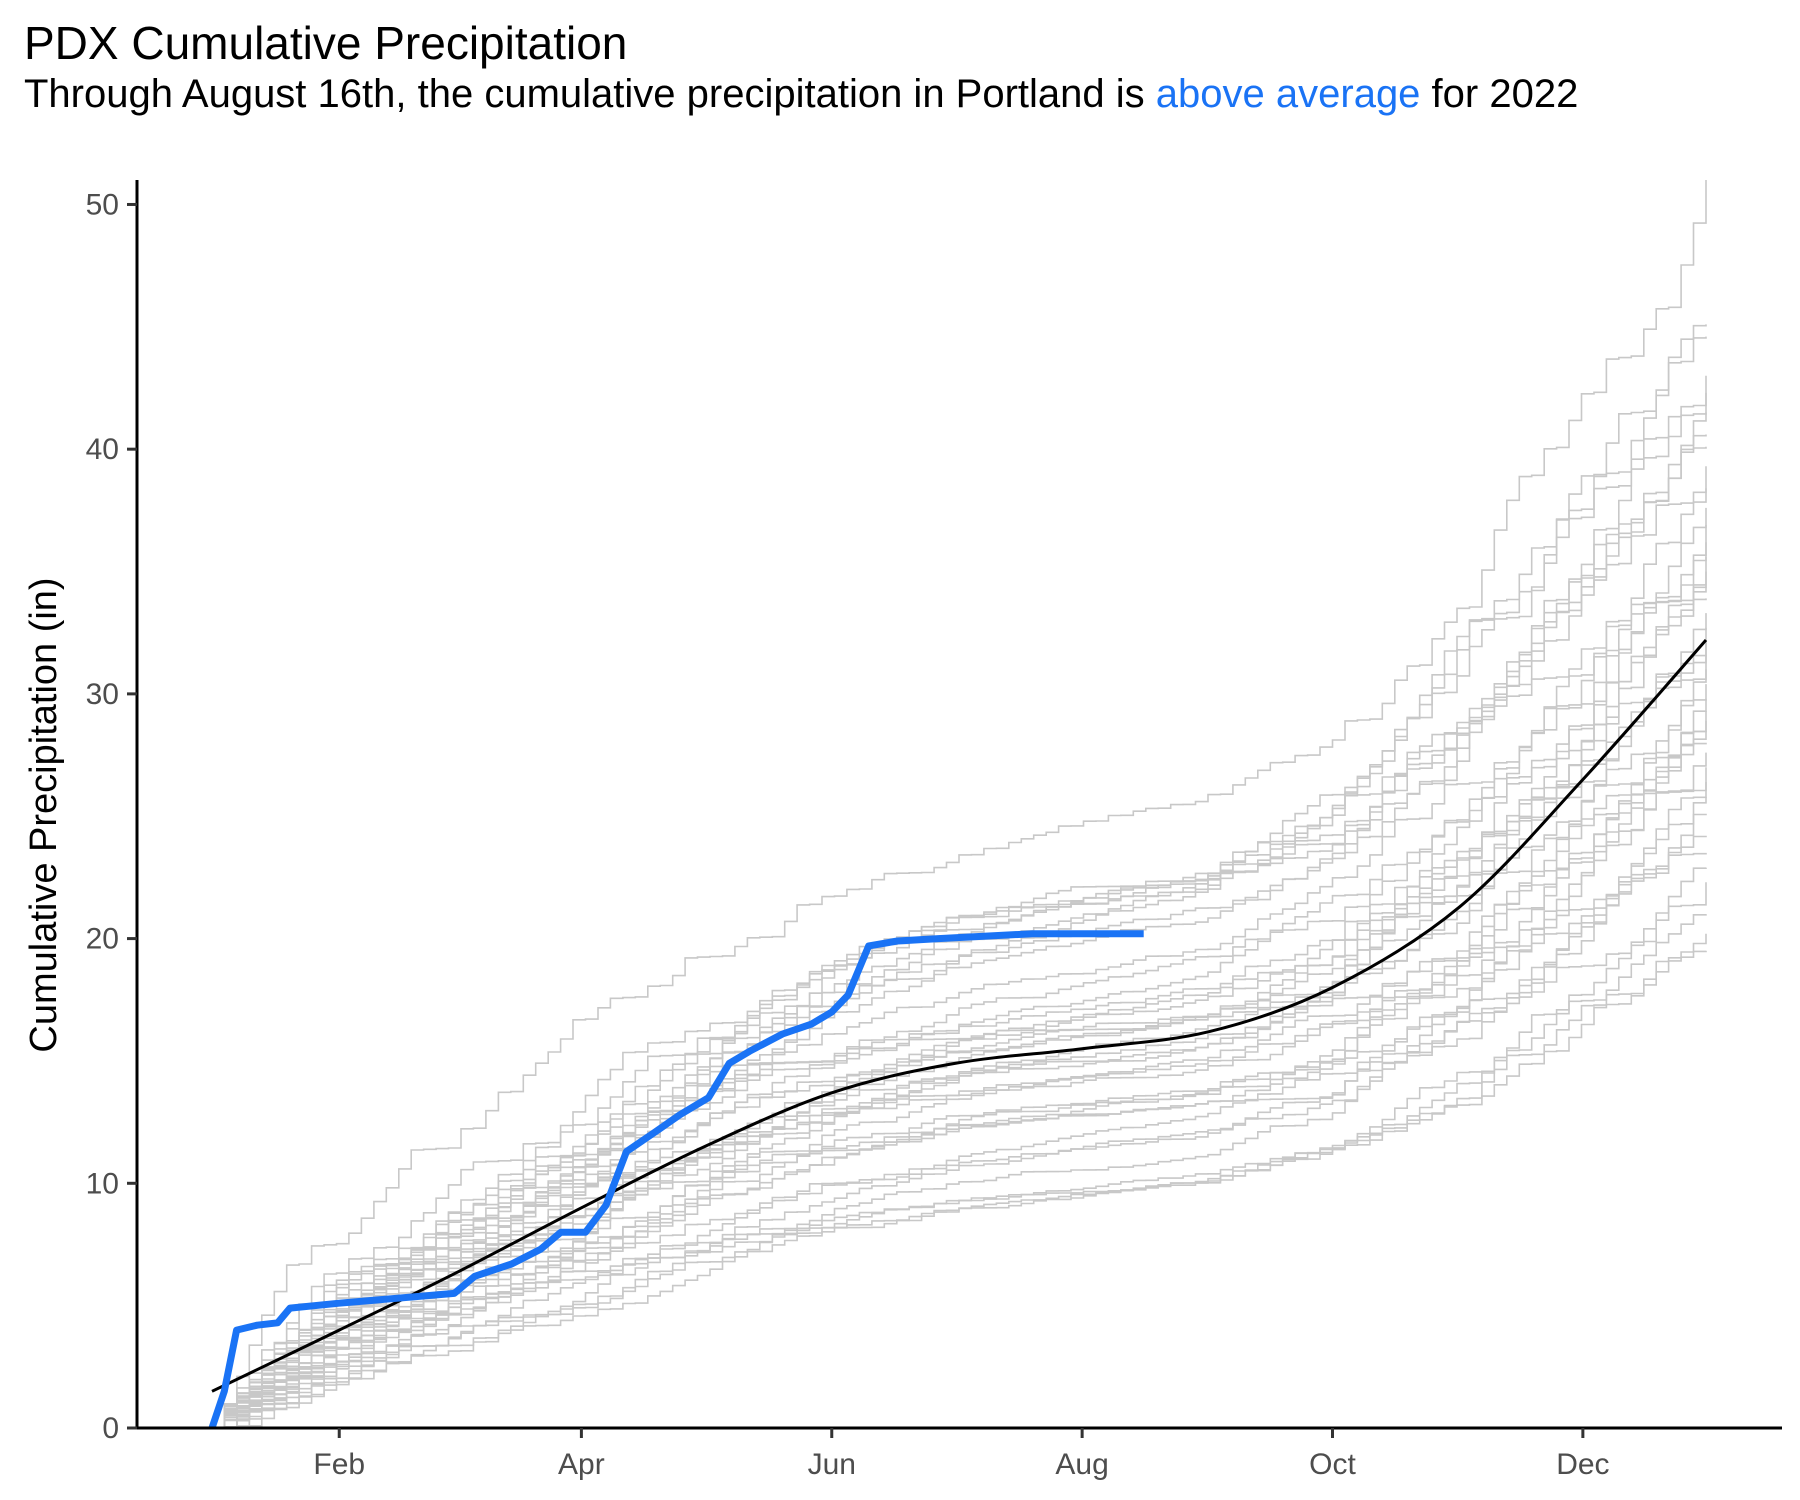 This screenshot has width=1800, height=1500. What do you see at coordinates (961, 1454) in the screenshot?
I see `x-axis: Feb Apr Jun Aug Oct Dec` at bounding box center [961, 1454].